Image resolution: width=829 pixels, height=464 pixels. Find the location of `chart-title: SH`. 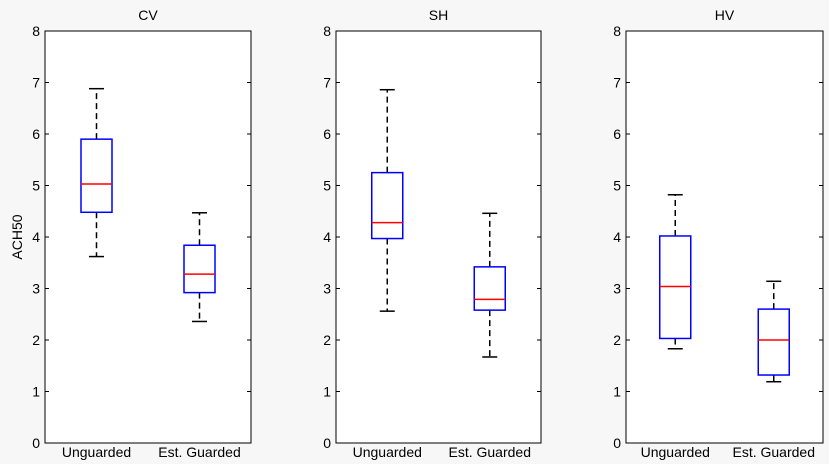

chart-title: SH is located at coordinates (438, 15).